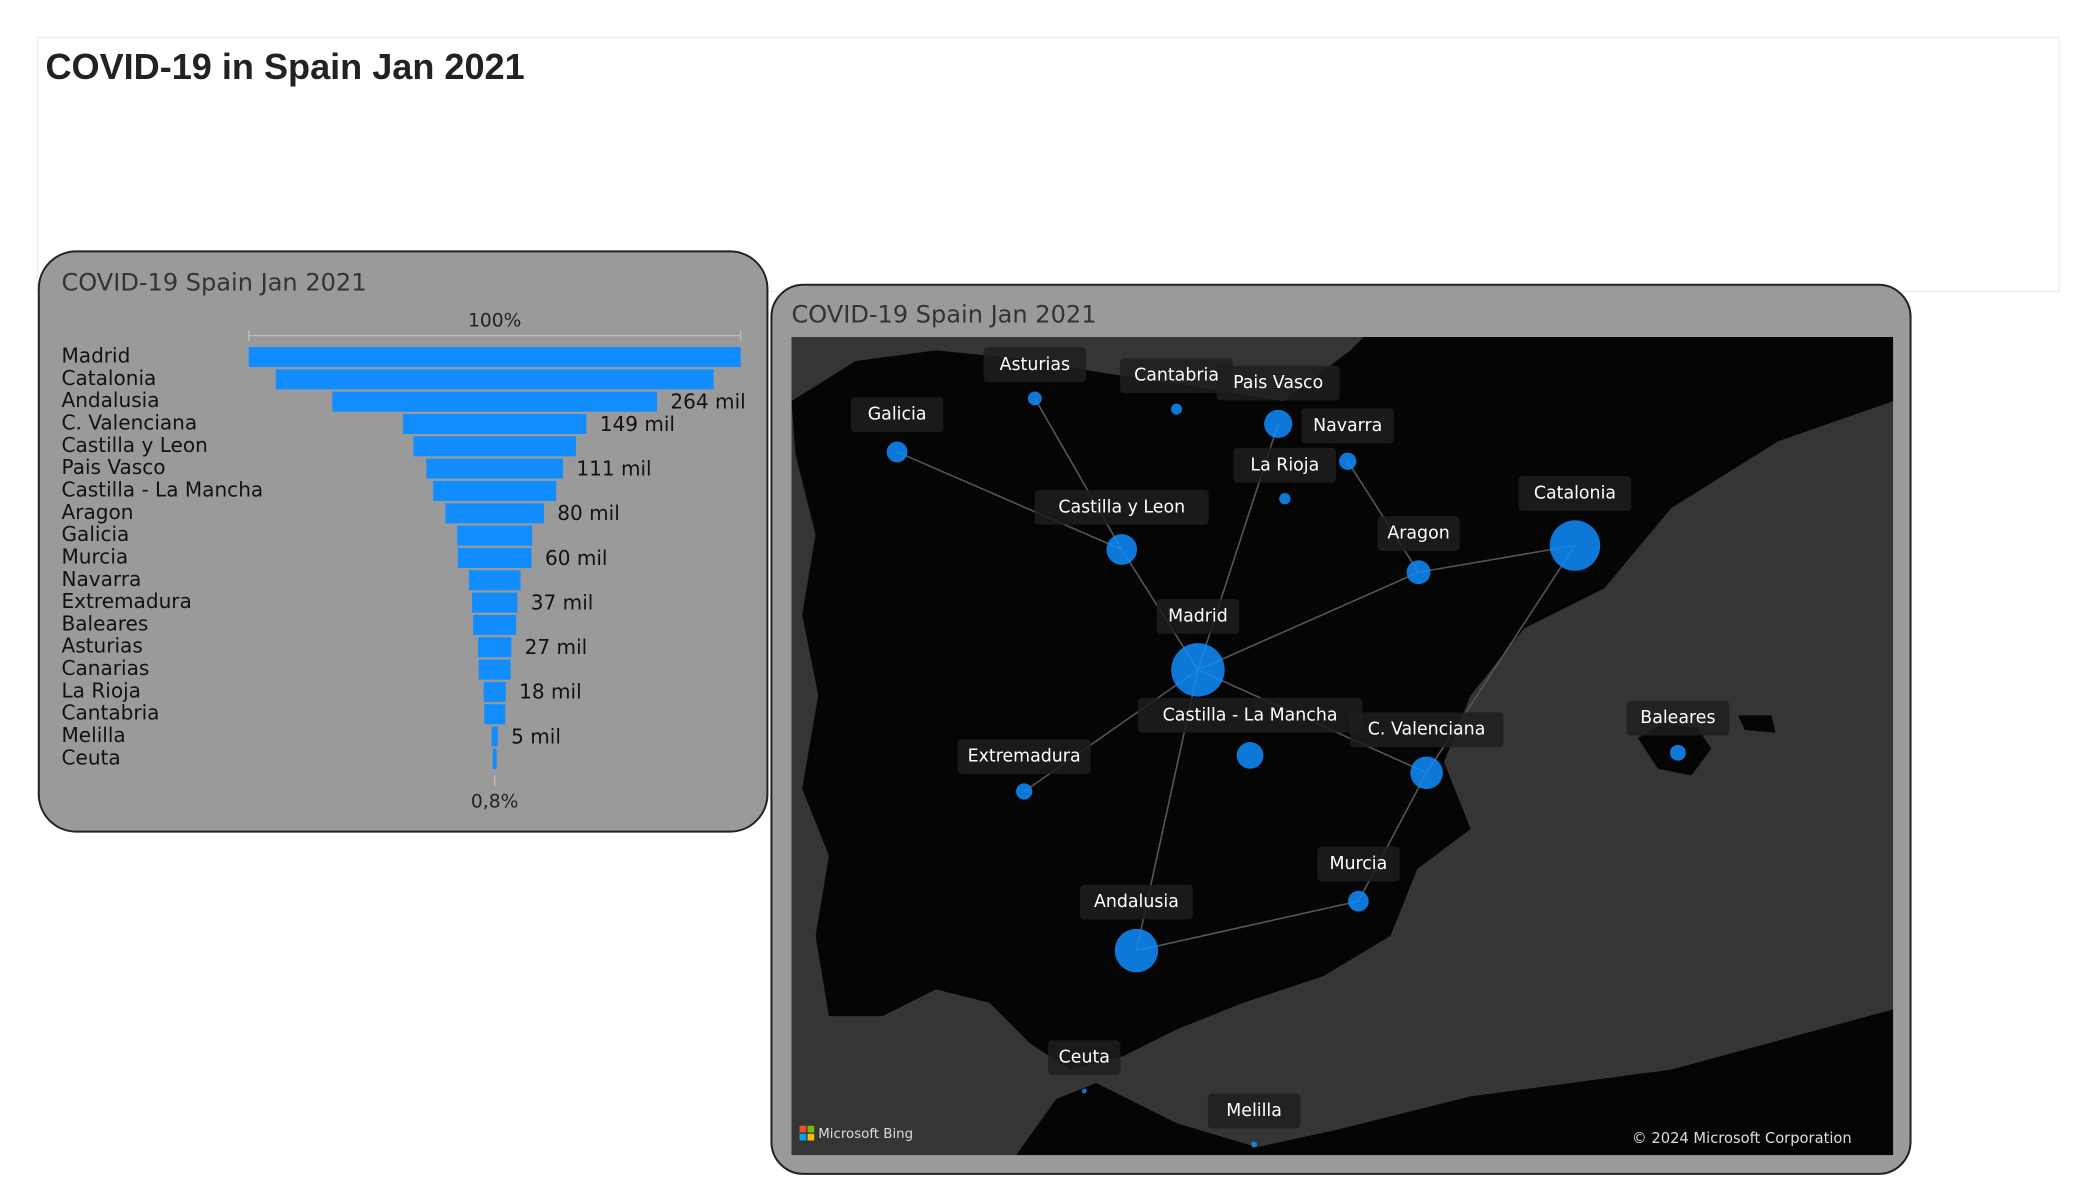  What do you see at coordinates (284, 66) in the screenshot?
I see `page-title: COVID-19 in Spain Jan 2021` at bounding box center [284, 66].